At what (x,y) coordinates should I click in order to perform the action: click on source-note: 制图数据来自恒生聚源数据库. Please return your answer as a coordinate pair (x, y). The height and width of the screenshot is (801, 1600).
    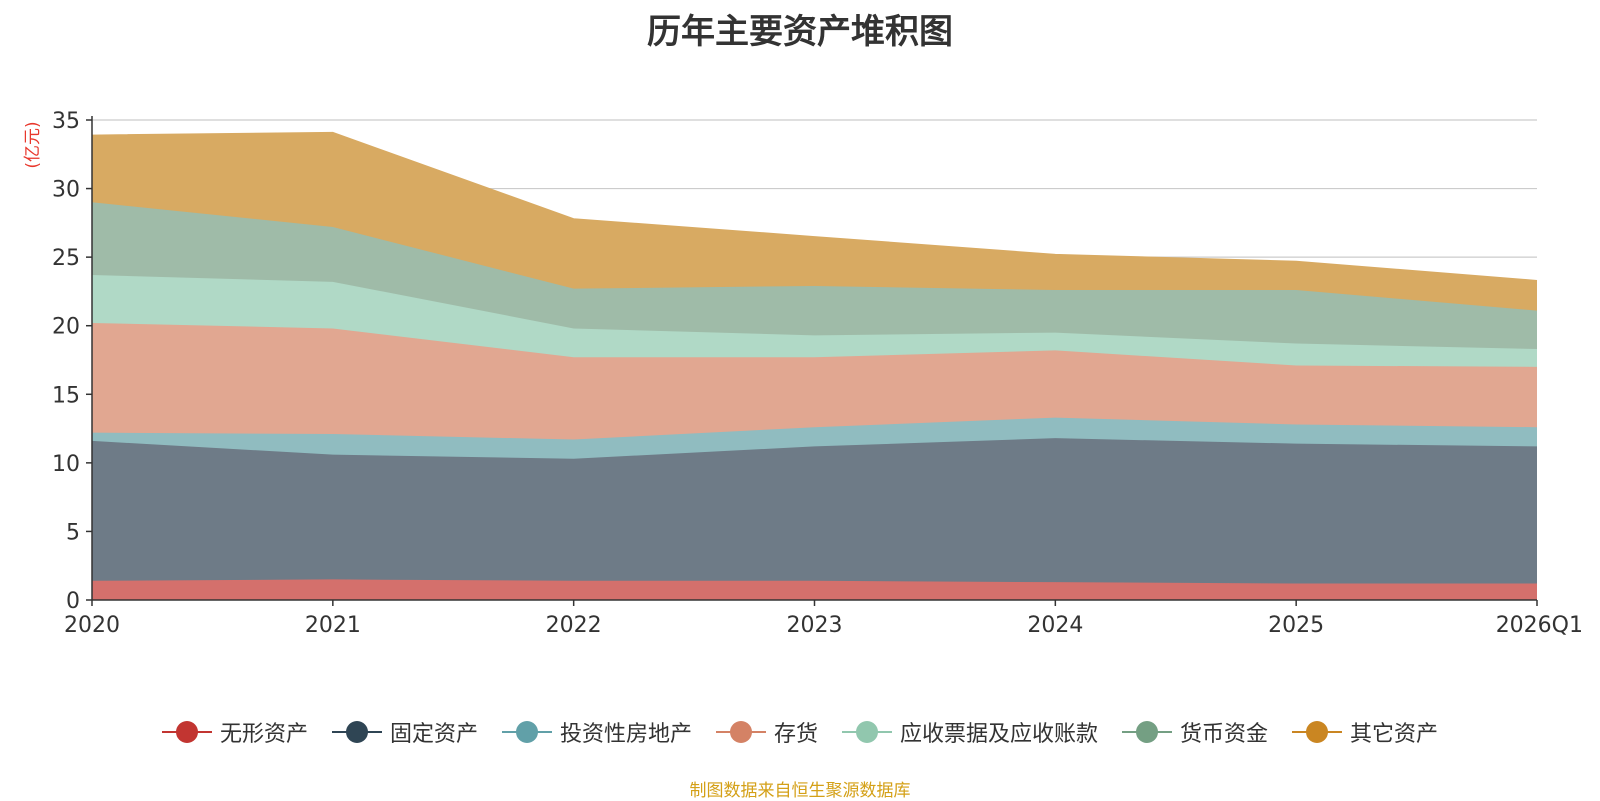
    Looking at the image, I should click on (800, 791).